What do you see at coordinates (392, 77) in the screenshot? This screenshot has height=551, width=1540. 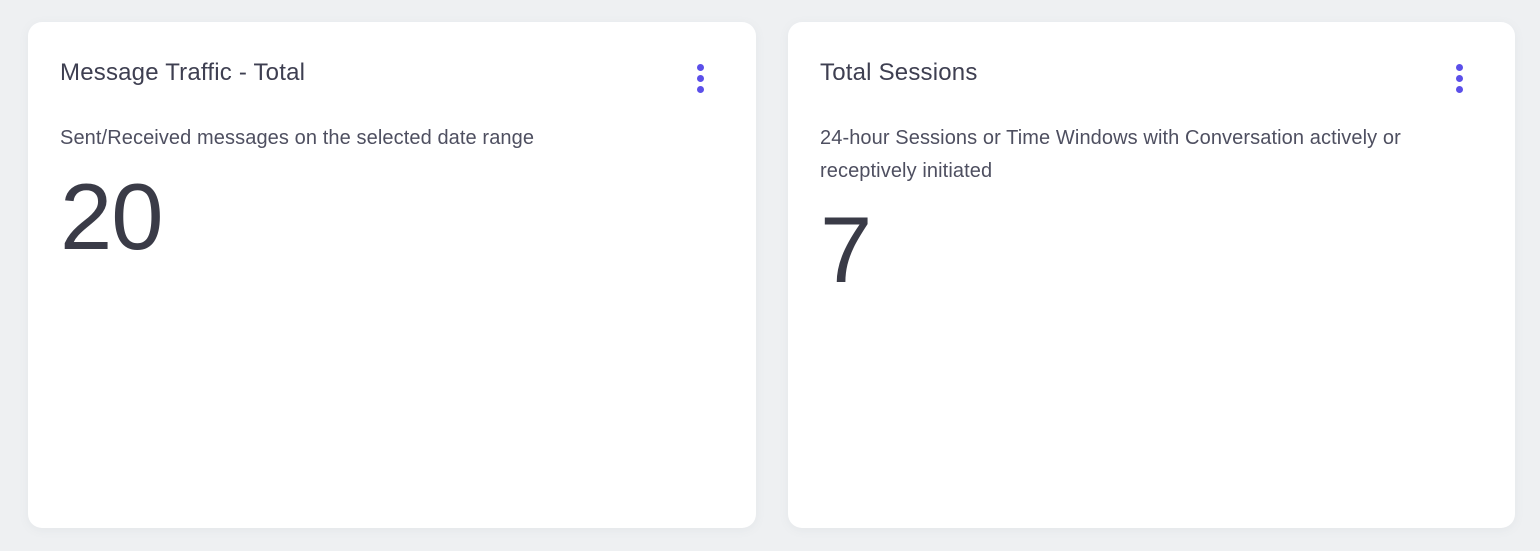 I see `card-header: Message Traffic - Total` at bounding box center [392, 77].